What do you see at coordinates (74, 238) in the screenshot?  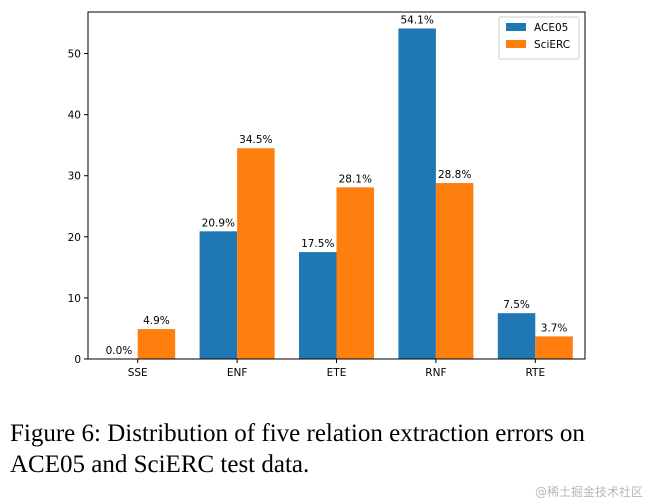 I see `y-tick-label: 20` at bounding box center [74, 238].